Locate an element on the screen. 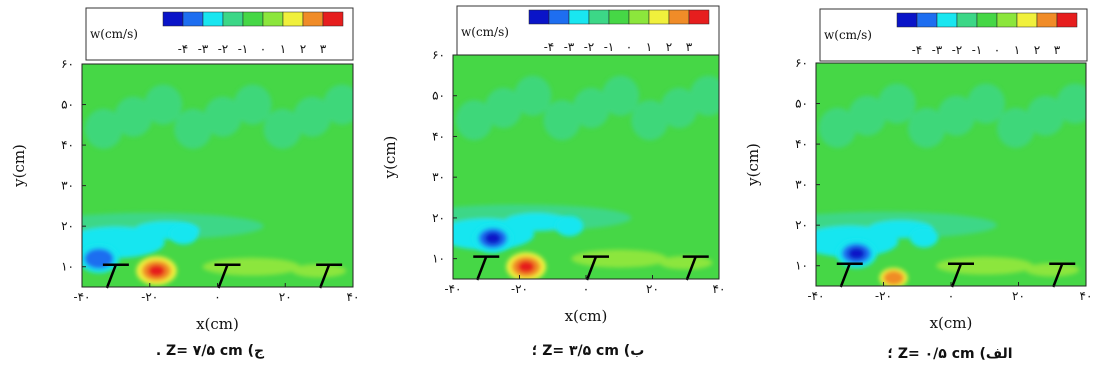 This screenshot has width=1093, height=372. panel-caption: ج) Z= ۷/۵ cm . is located at coordinates (210, 351).